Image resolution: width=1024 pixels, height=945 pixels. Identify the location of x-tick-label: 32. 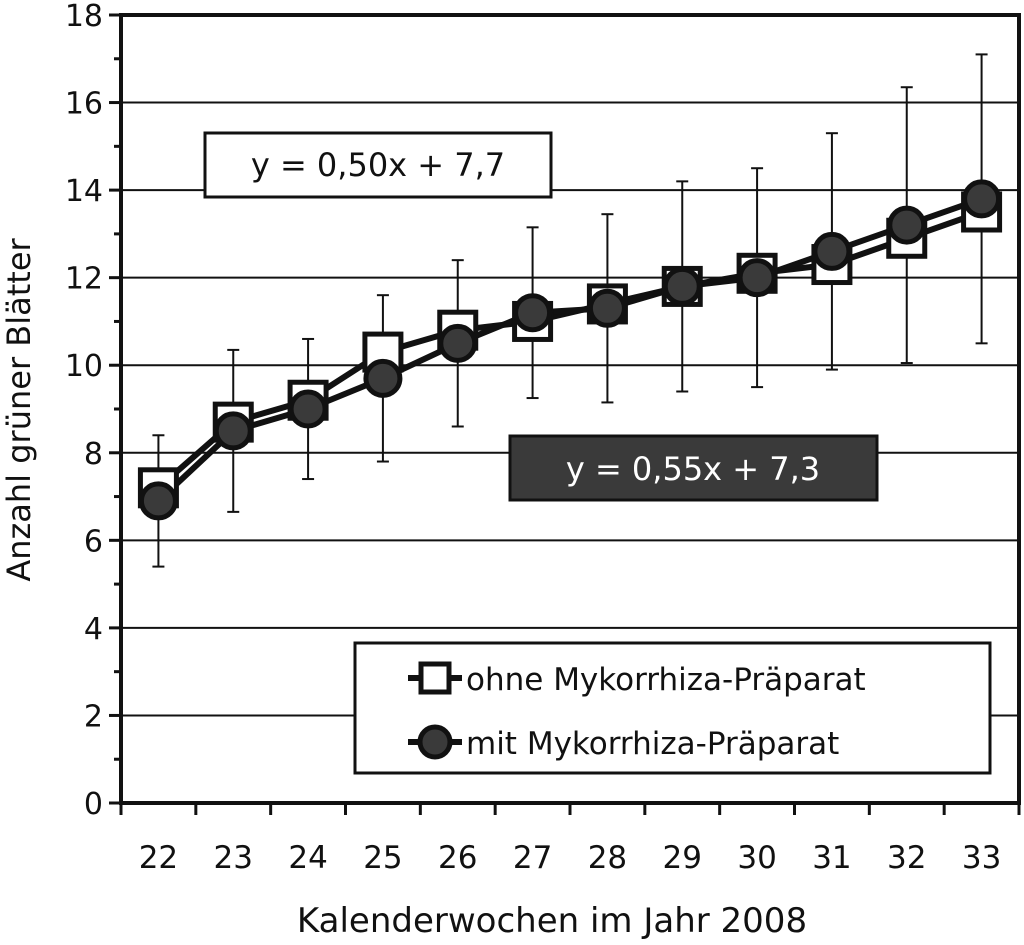
(906, 858).